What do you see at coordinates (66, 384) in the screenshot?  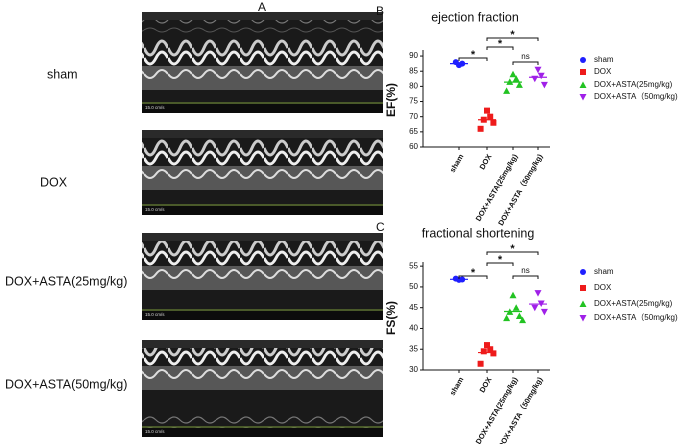 I see `row-label: DOX+ASTA(50mg/kg)` at bounding box center [66, 384].